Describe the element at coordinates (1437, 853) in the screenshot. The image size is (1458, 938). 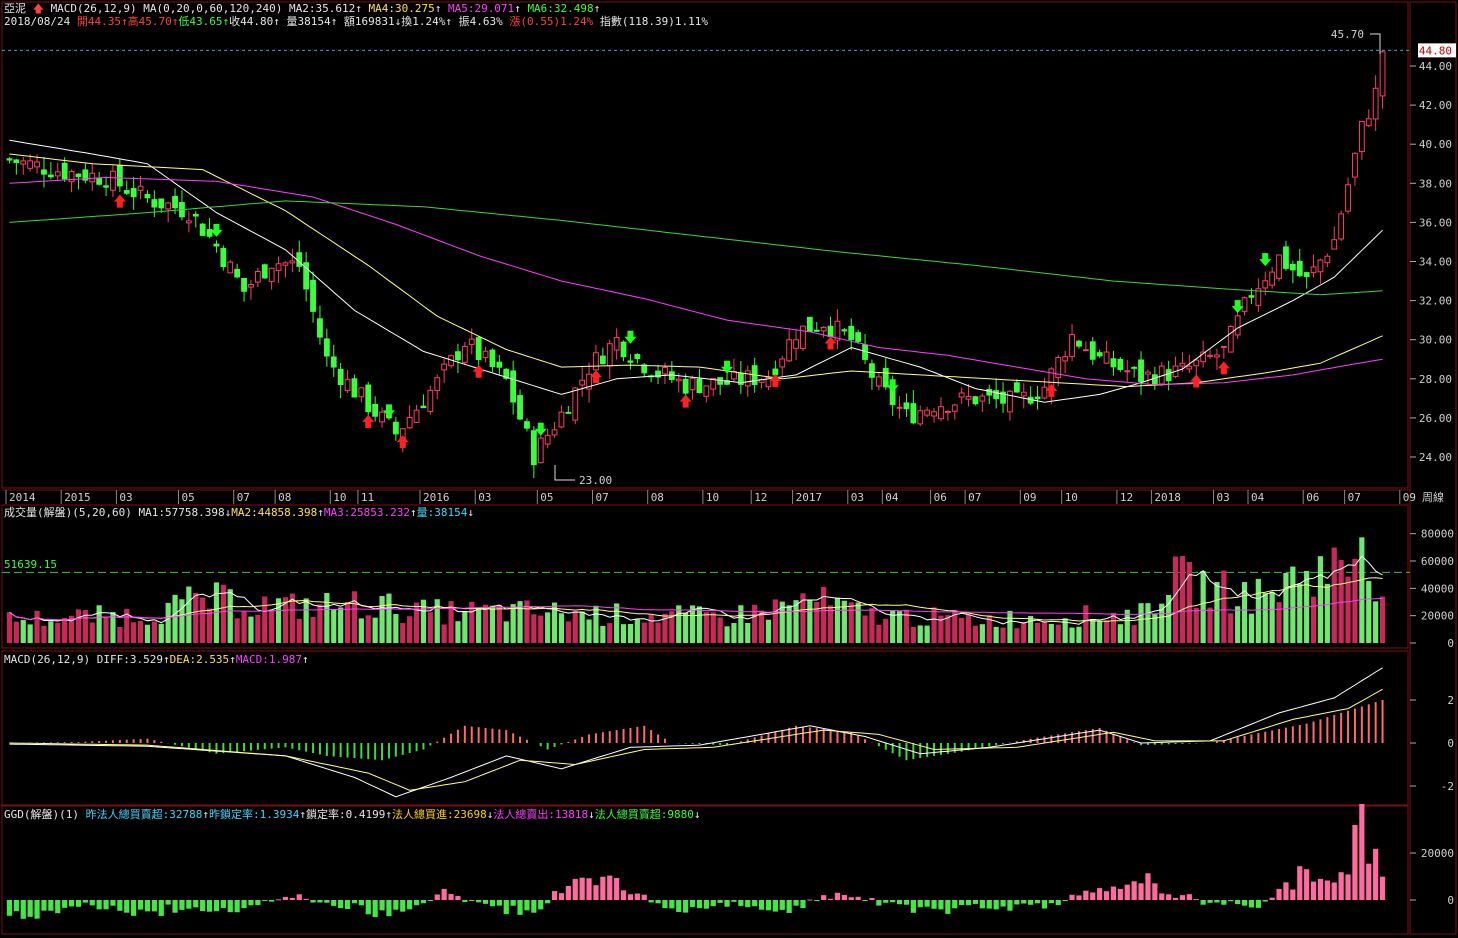
I see `ggd-tick-label: 20000` at that location.